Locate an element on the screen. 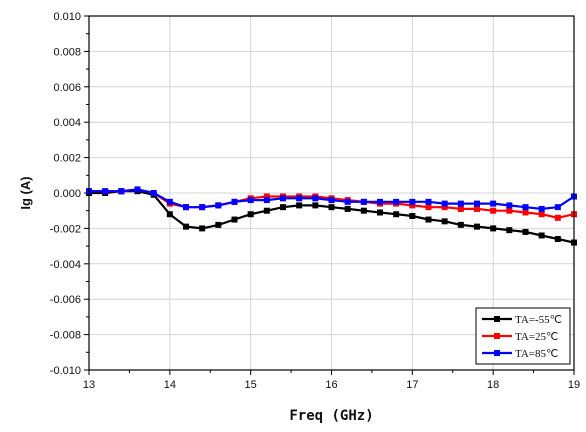 Image resolution: width=586 pixels, height=432 pixels. x-tick-label: 17 is located at coordinates (412, 385).